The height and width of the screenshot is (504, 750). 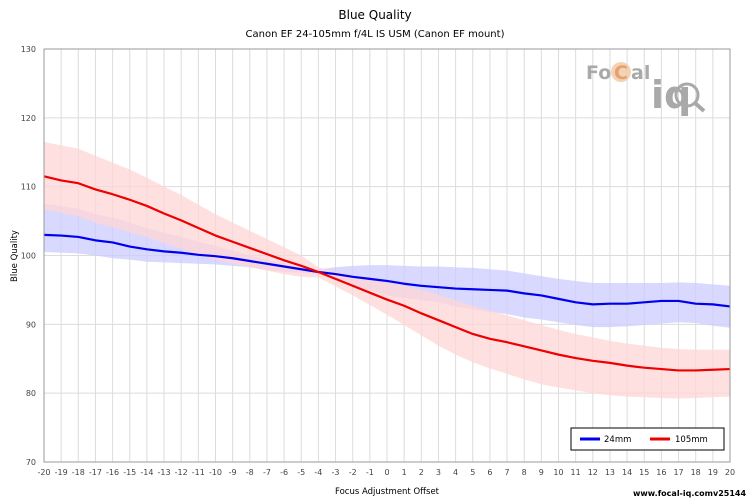 What do you see at coordinates (671, 95) in the screenshot?
I see `logo-text-iq: iq` at bounding box center [671, 95].